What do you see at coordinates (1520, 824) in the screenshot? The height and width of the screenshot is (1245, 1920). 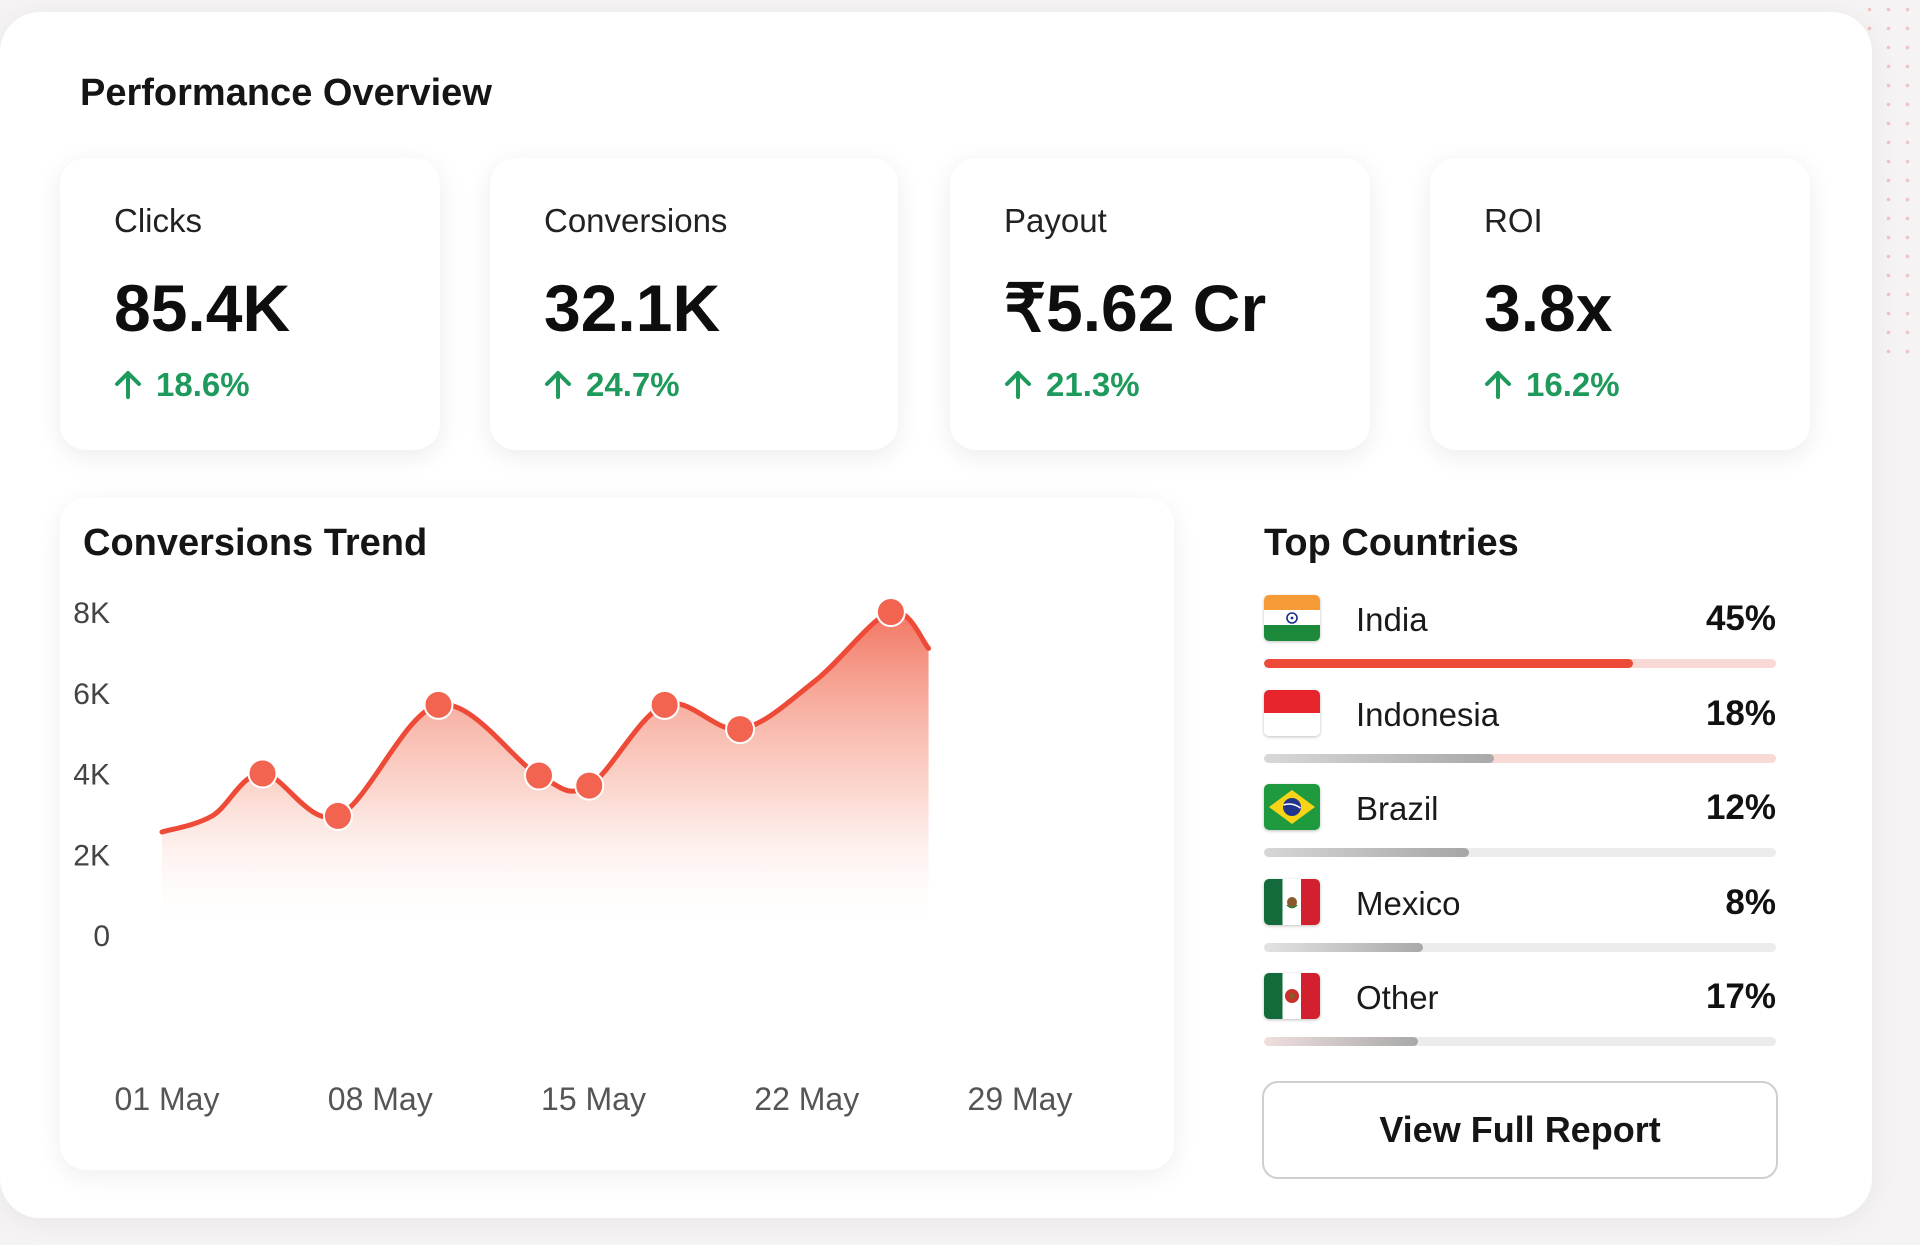 I see `country-row-brazil: Brazil 12%` at bounding box center [1520, 824].